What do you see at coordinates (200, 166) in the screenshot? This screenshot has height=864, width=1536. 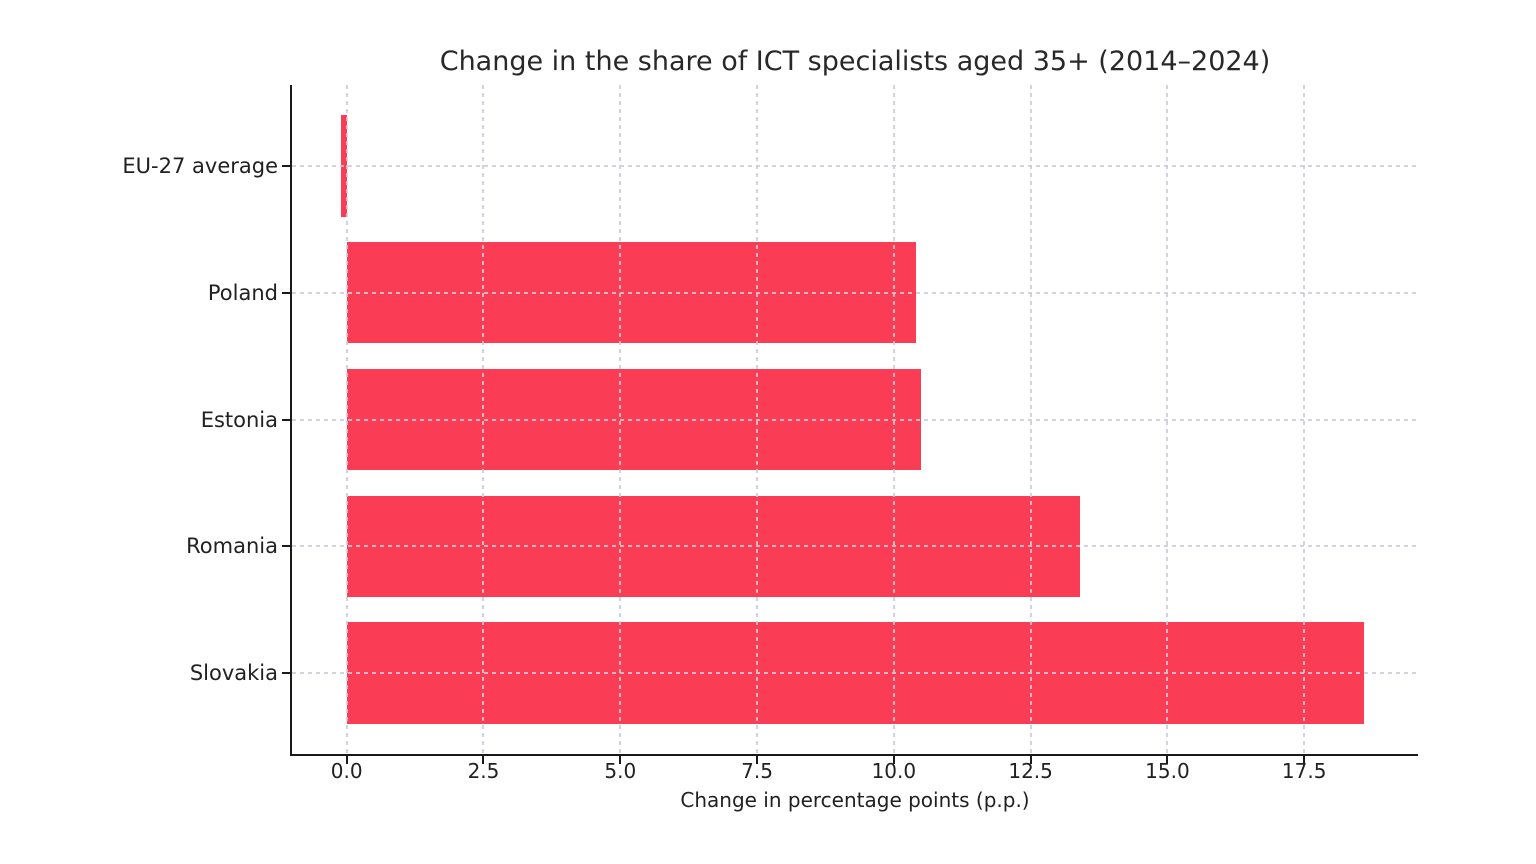 I see `y-tick-label-eu-27-average: EU-27 average` at bounding box center [200, 166].